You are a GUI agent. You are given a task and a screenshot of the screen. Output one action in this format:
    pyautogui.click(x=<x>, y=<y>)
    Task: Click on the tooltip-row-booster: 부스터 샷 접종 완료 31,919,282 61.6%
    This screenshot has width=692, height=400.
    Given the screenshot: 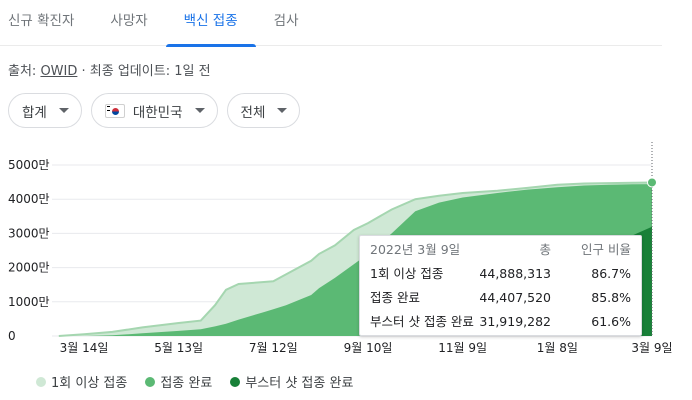 What is the action you would take?
    pyautogui.click(x=500, y=322)
    